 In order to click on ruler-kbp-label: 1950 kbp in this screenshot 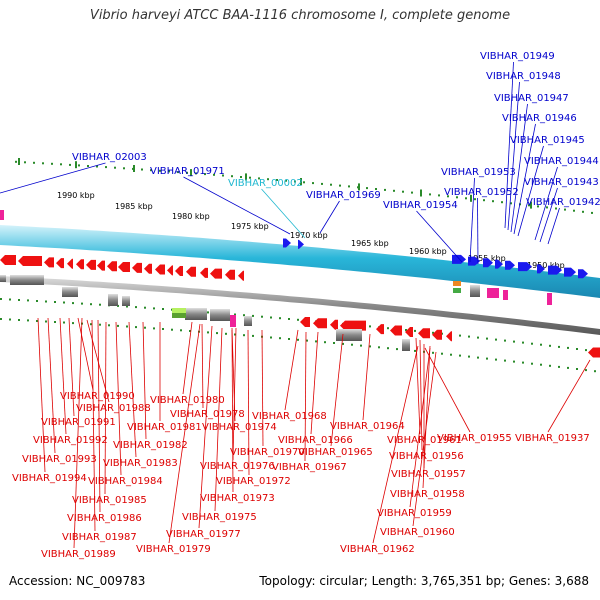, I will do `click(546, 265)`.